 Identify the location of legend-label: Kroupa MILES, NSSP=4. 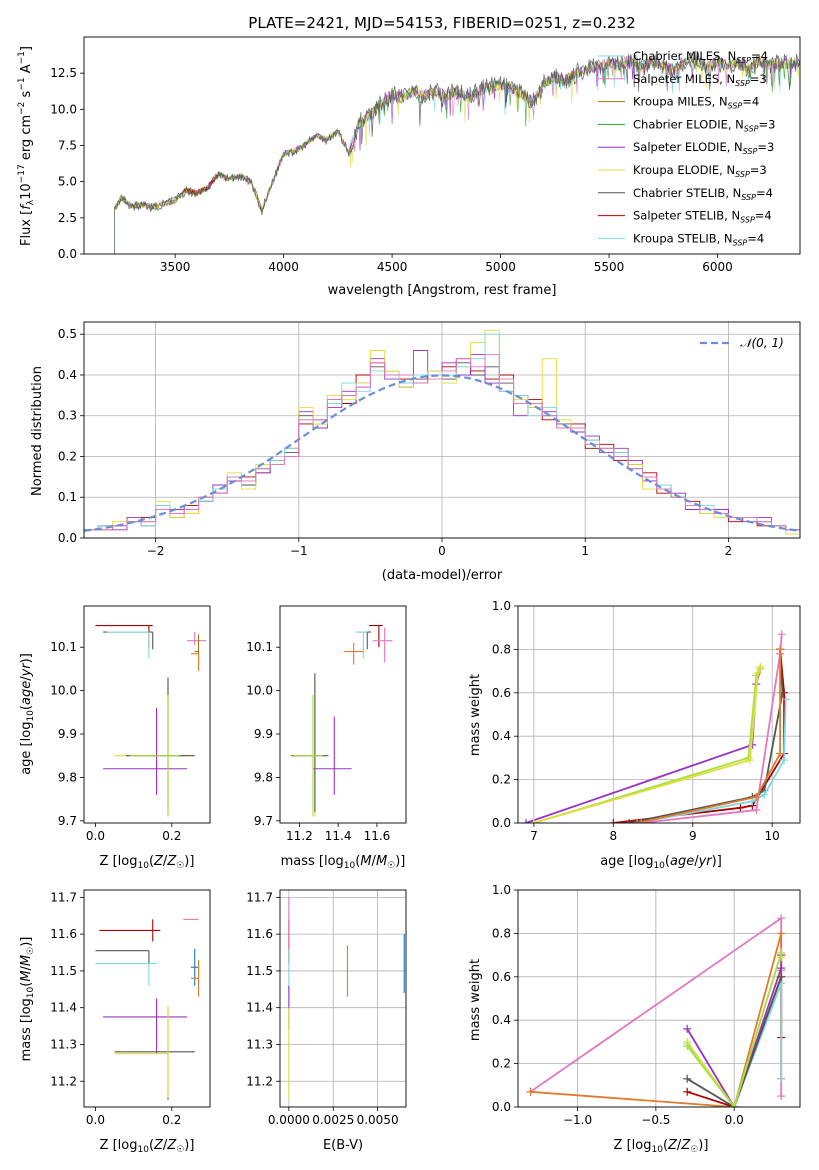
(696, 103).